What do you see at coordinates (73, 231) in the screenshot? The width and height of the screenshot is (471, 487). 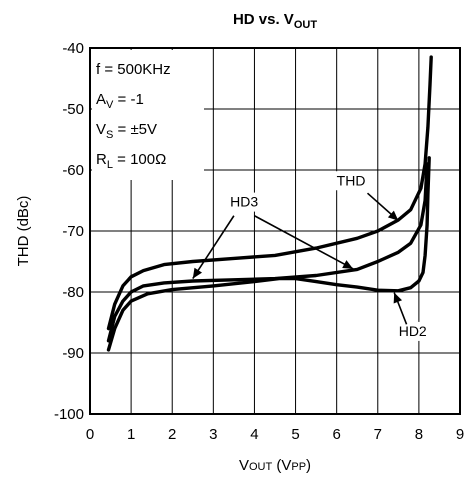 I see `y-tick-label: -70` at bounding box center [73, 231].